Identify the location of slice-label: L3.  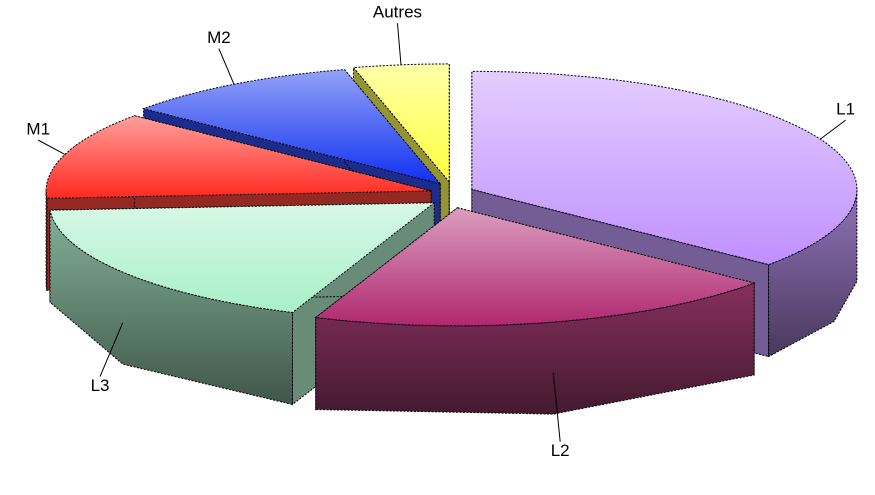
(100, 385).